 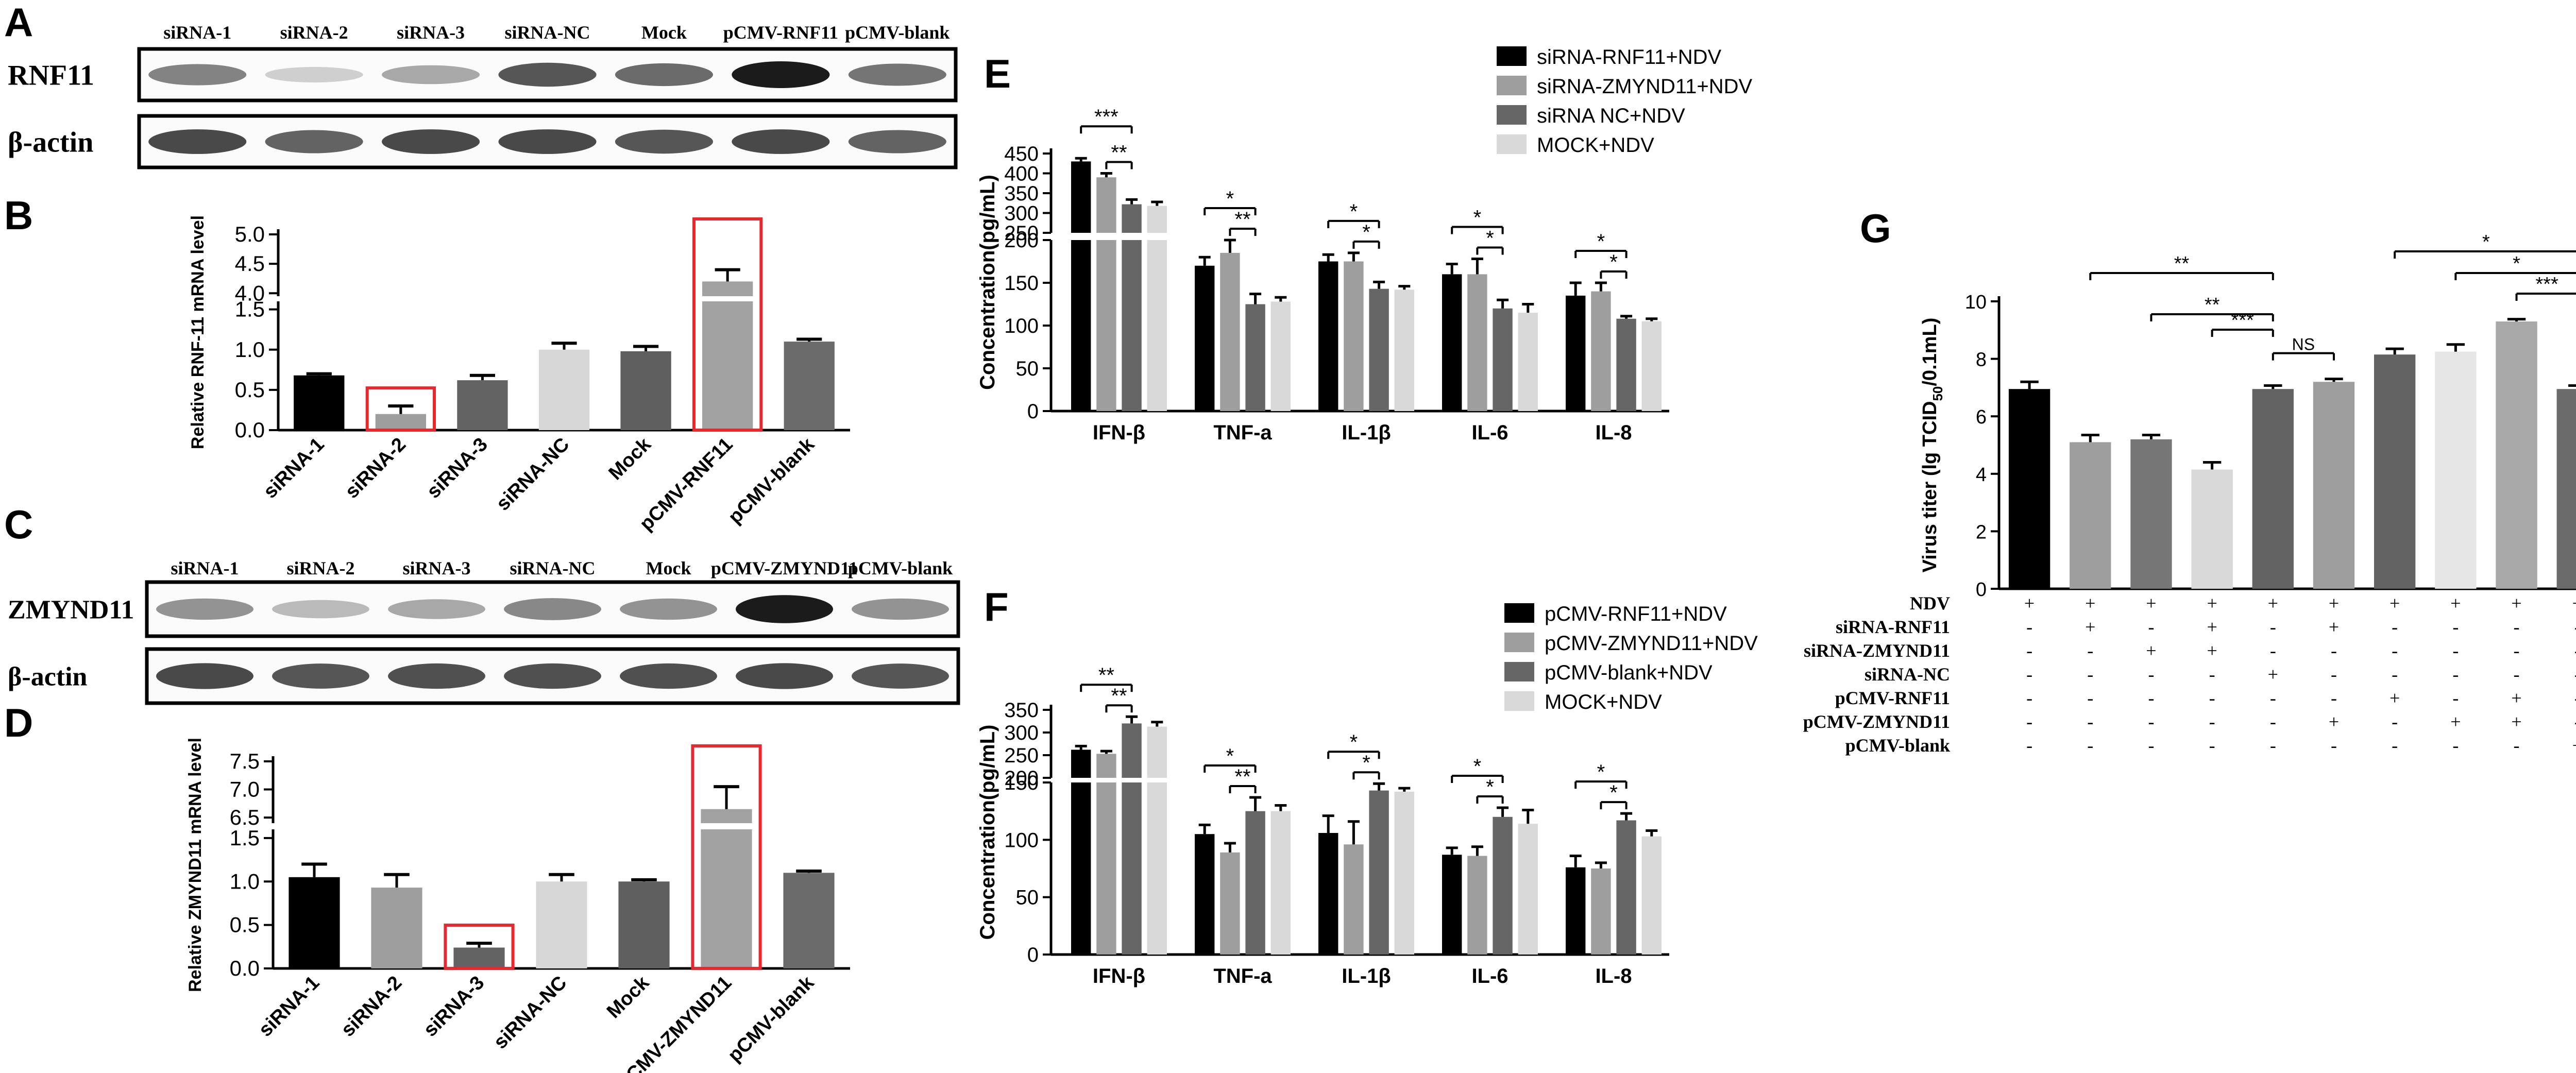 What do you see at coordinates (785, 568) in the screenshot?
I see `lane-label: pCMV-ZMYND11` at bounding box center [785, 568].